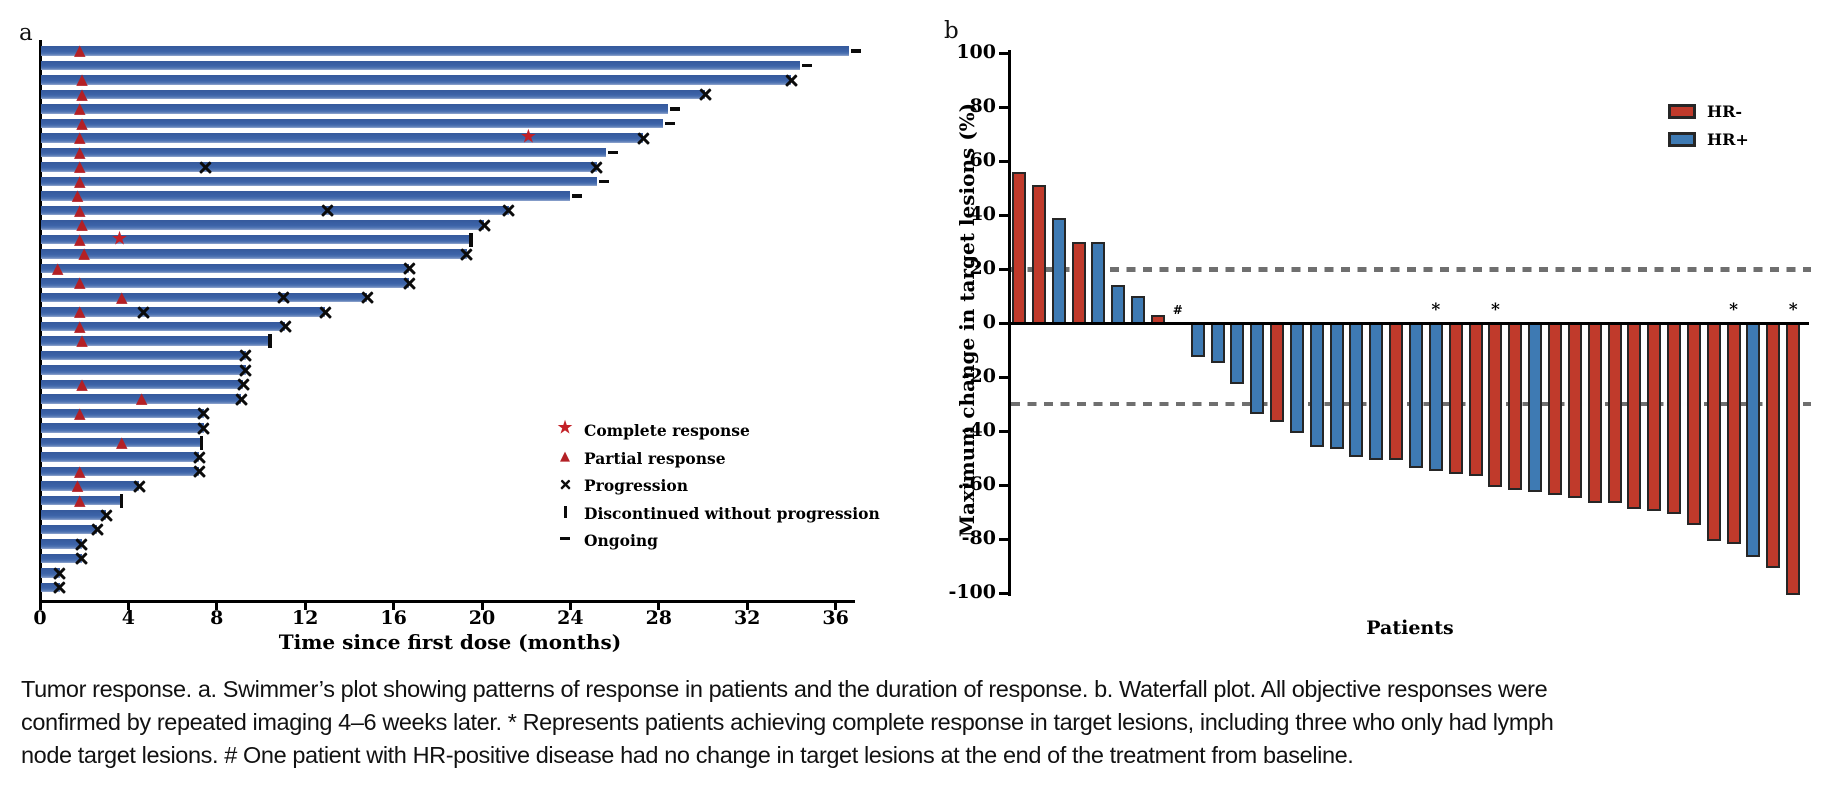 This screenshot has width=1835, height=803. Describe the element at coordinates (972, 592) in the screenshot. I see `waterfall-y-tick-label: -100` at that location.